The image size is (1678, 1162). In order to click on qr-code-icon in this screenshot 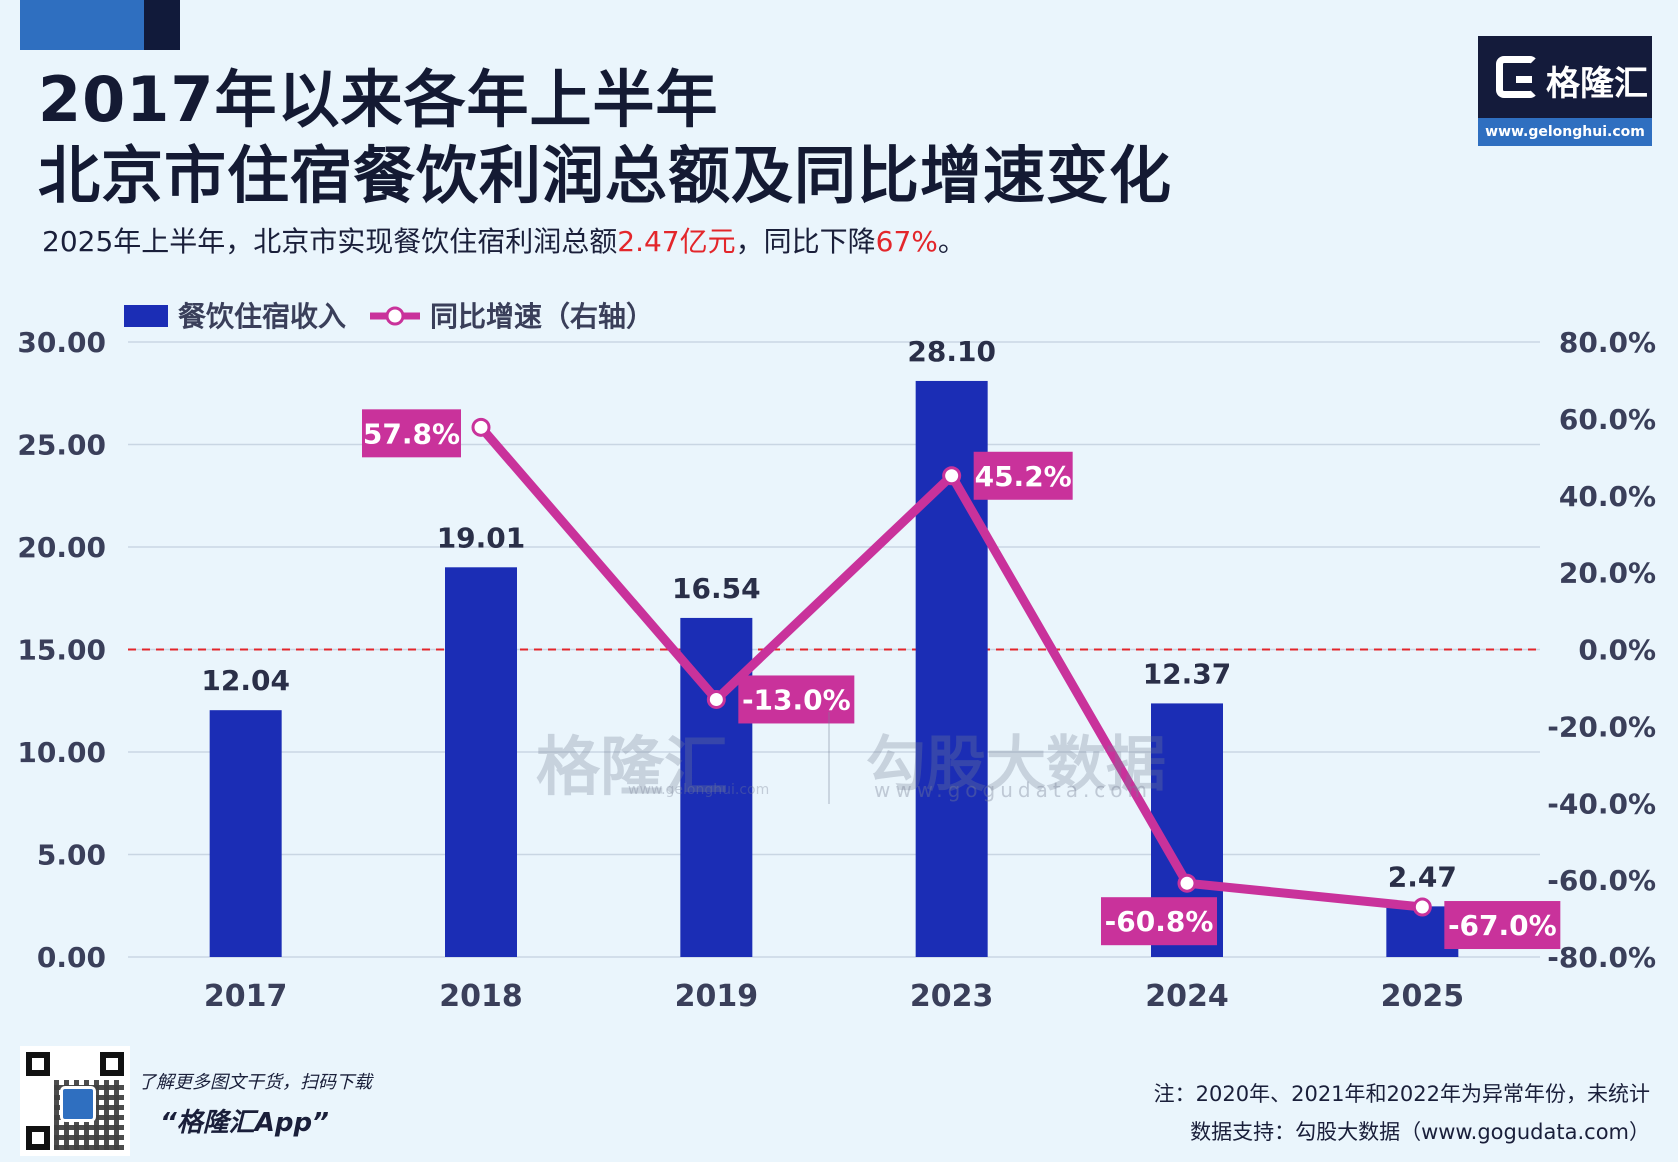, I will do `click(75, 1101)`.